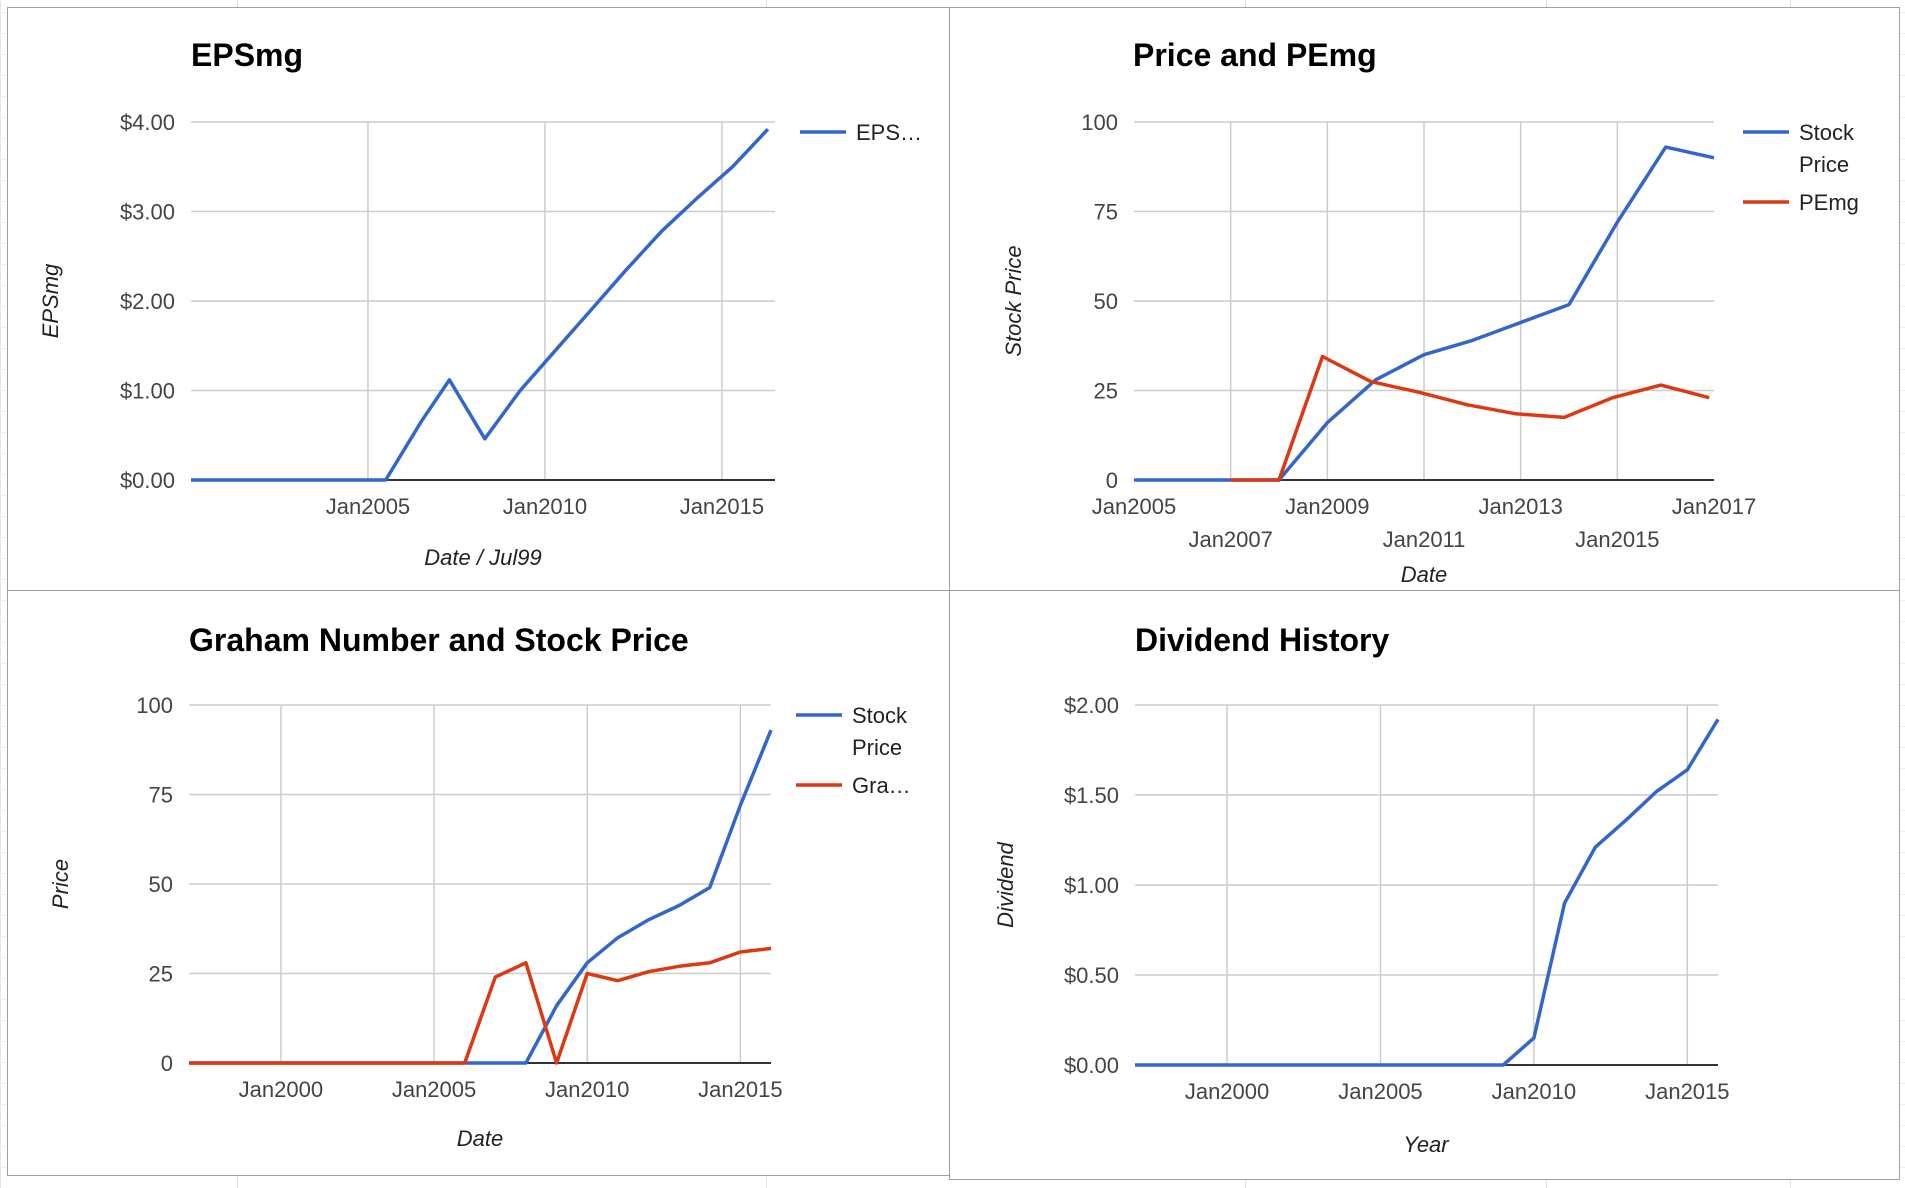 The image size is (1905, 1188). I want to click on x-axis-title: Date / Jul99, so click(482, 557).